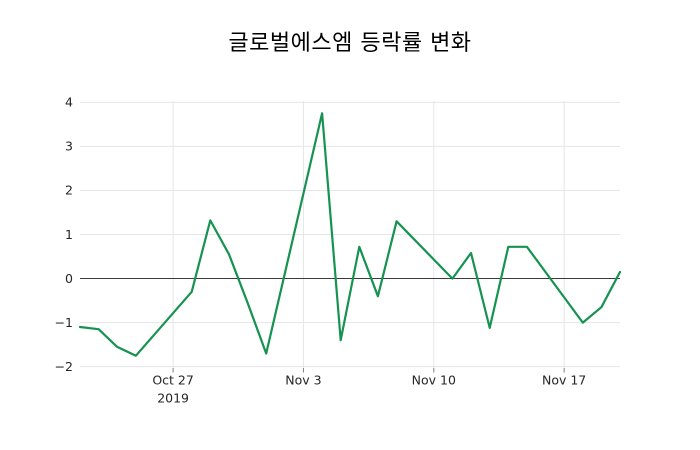 The height and width of the screenshot is (450, 700). Describe the element at coordinates (564, 380) in the screenshot. I see `x-tick-label: Nov 17` at that location.